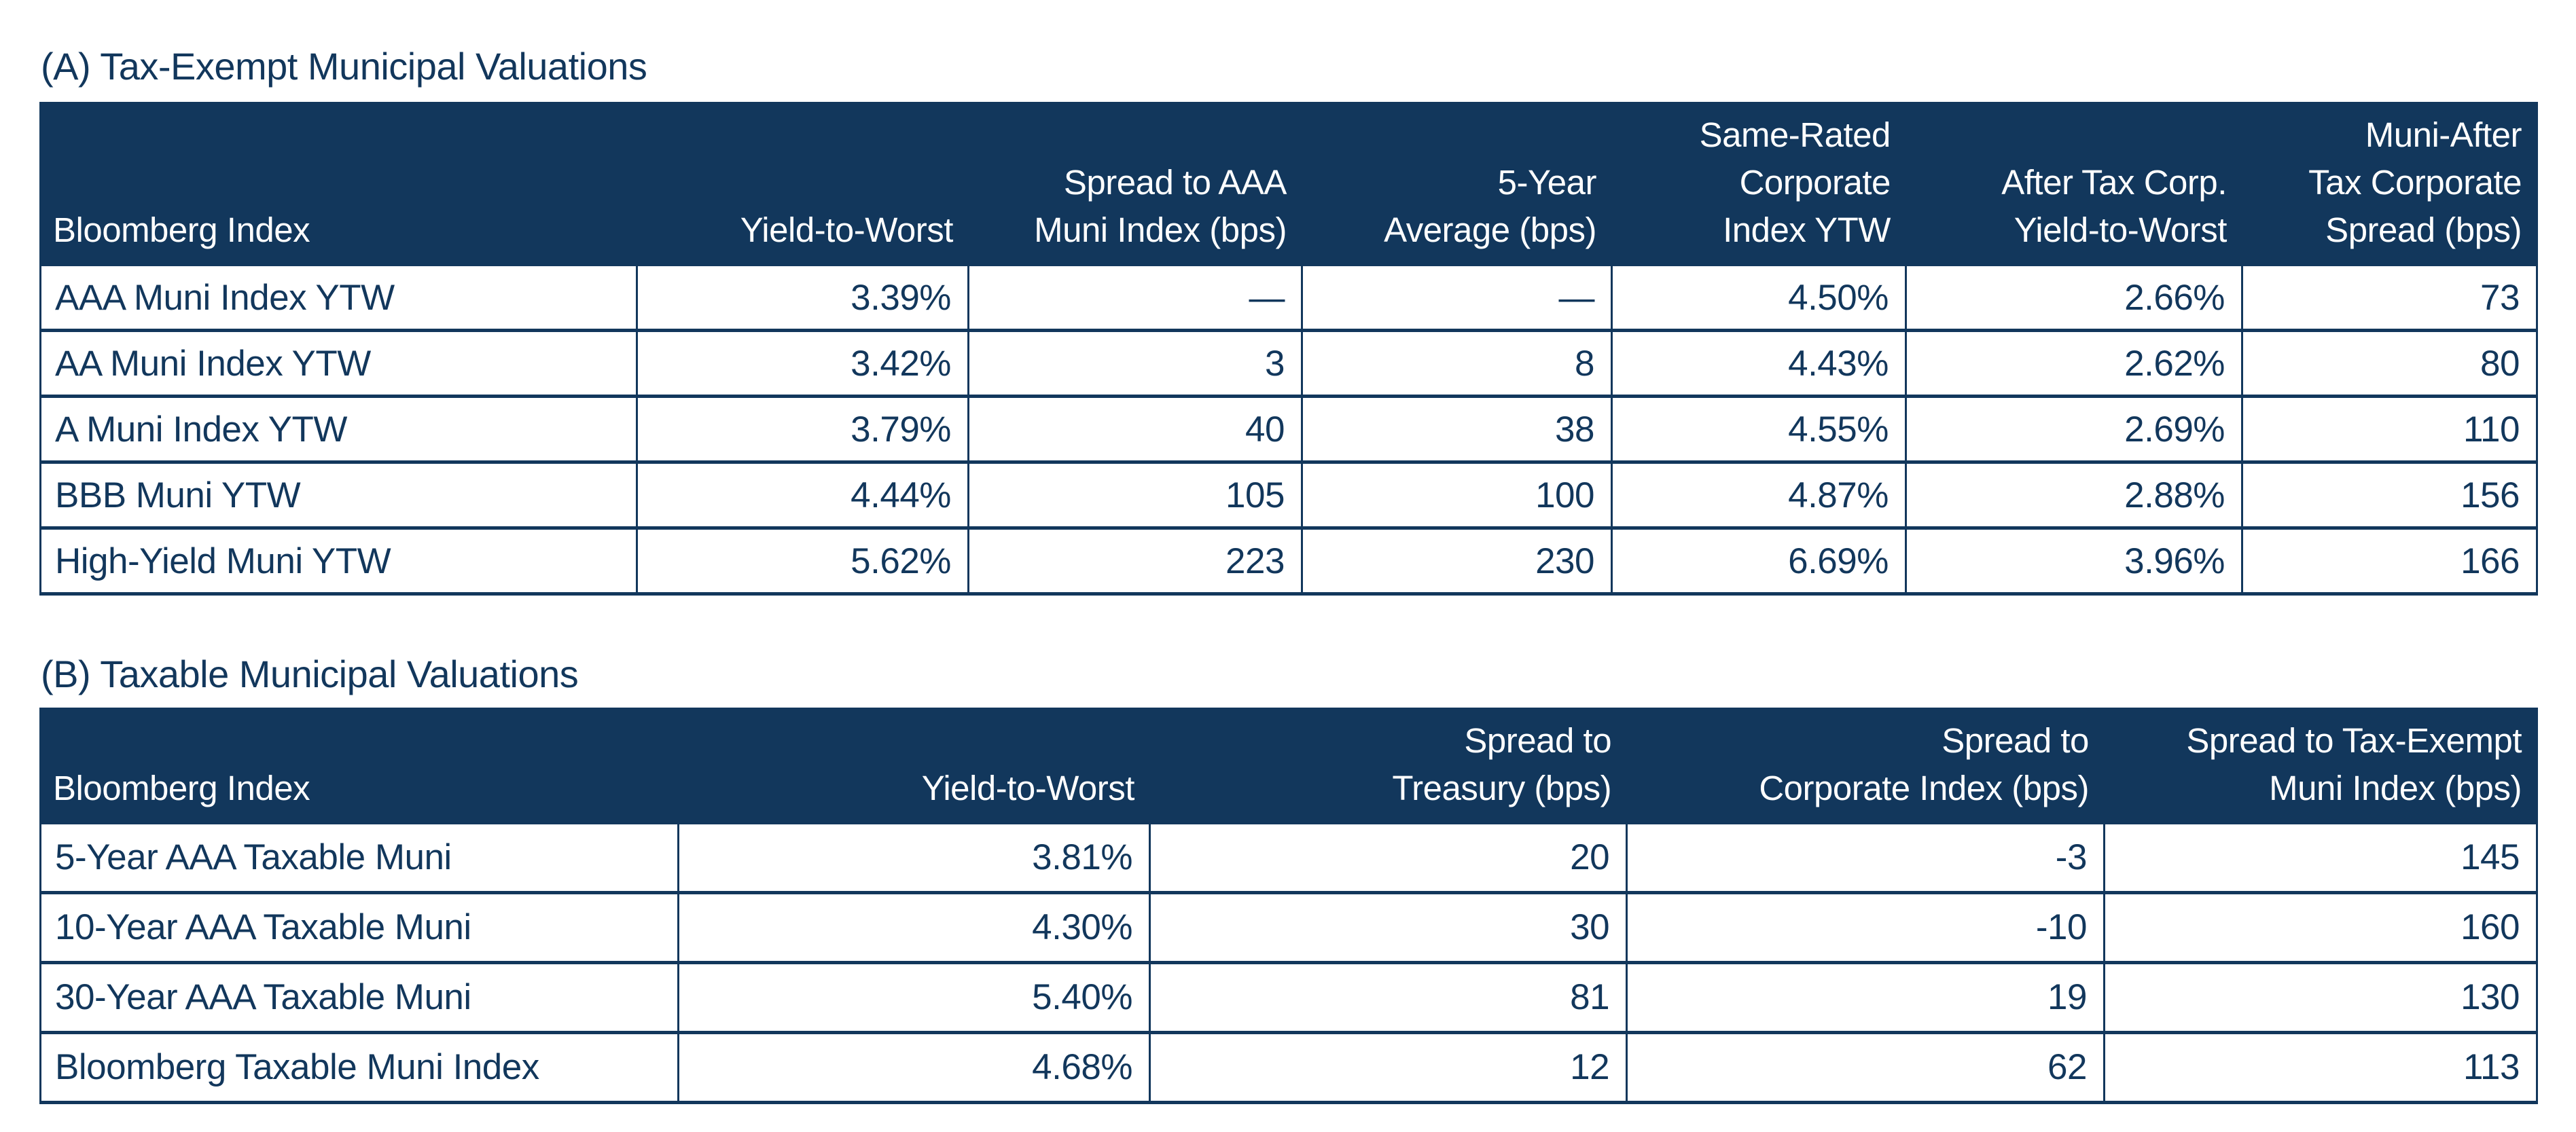 Image resolution: width=2576 pixels, height=1132 pixels. What do you see at coordinates (1867, 999) in the screenshot?
I see `cell-value: 19` at bounding box center [1867, 999].